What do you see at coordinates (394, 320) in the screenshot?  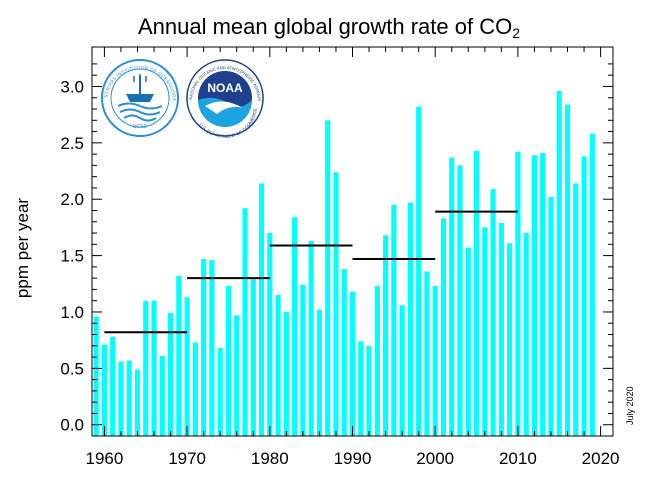 I see `bar-1995` at bounding box center [394, 320].